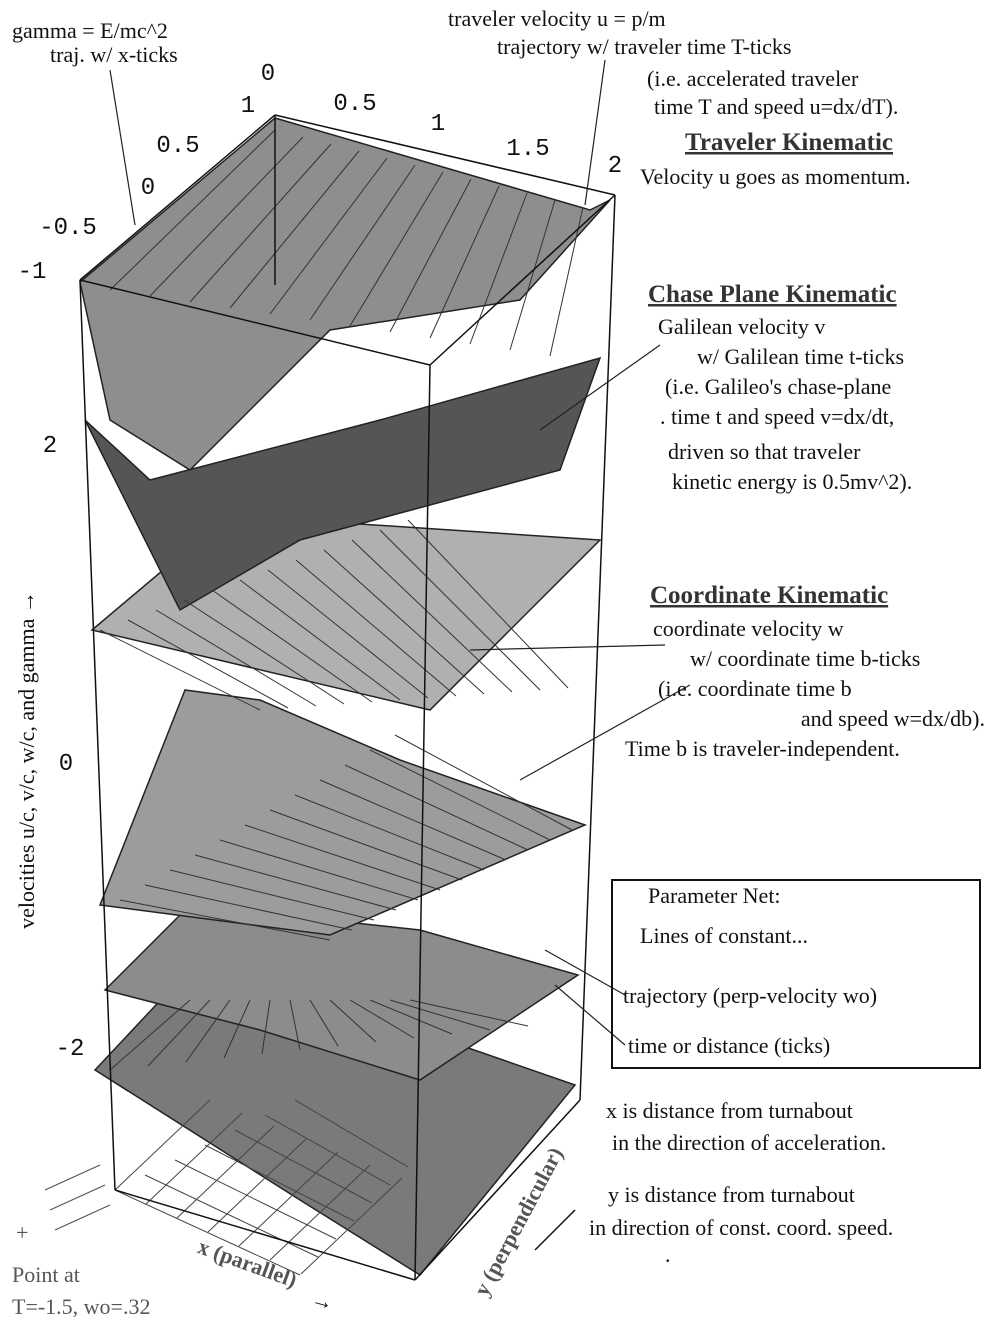 The width and height of the screenshot is (1005, 1324). I want to click on tick-label: -1, so click(32, 272).